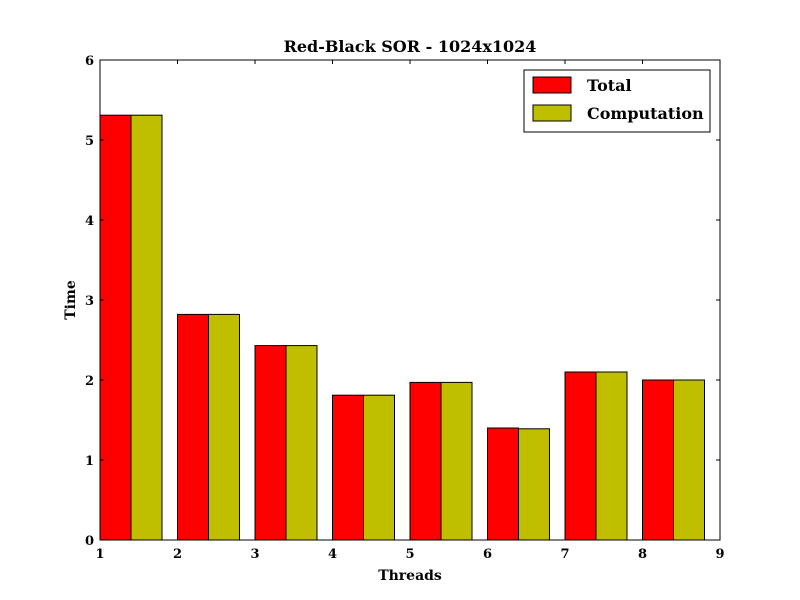 This screenshot has height=600, width=800. What do you see at coordinates (564, 554) in the screenshot?
I see `x-tick-label: 7` at bounding box center [564, 554].